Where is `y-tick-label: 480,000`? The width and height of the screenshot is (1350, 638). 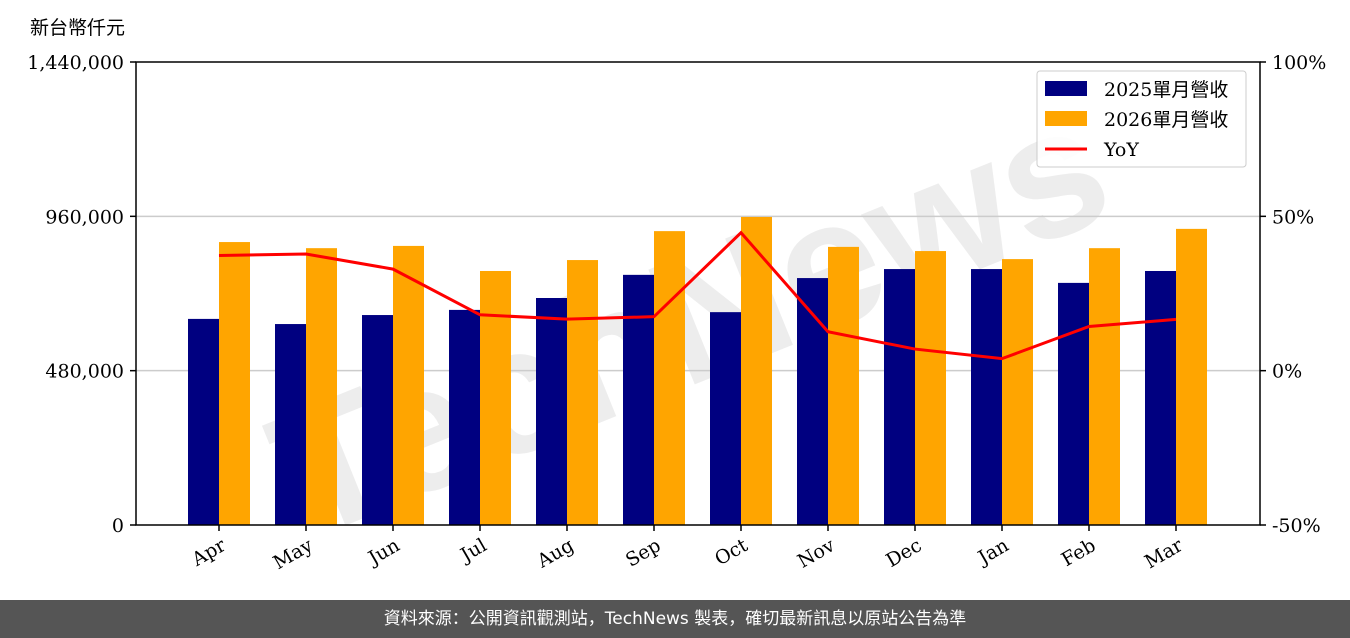
y-tick-label: 480,000 is located at coordinates (84, 372).